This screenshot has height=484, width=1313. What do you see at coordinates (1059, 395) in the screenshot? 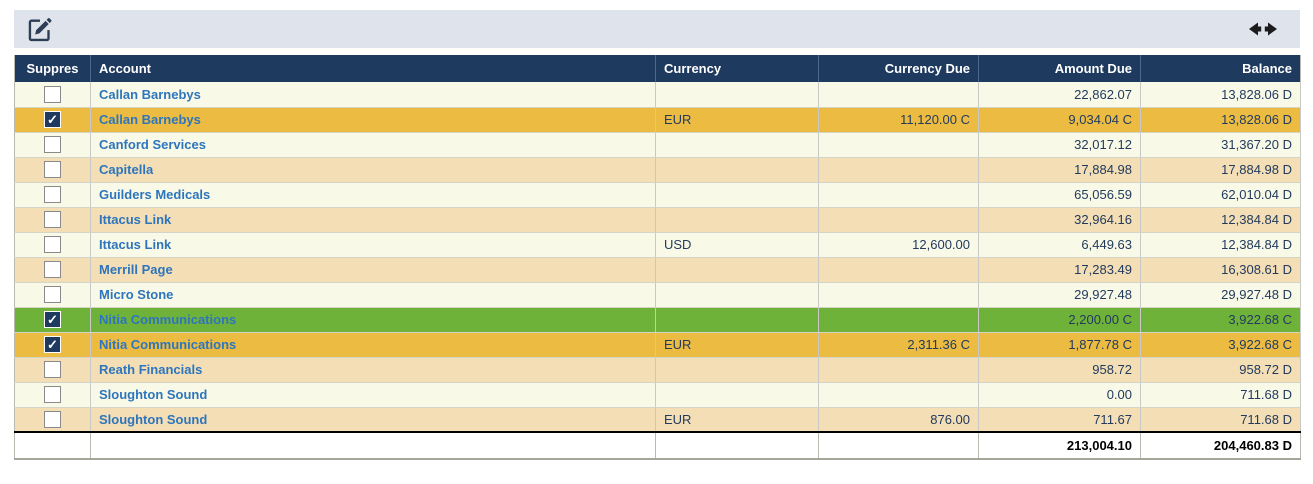
I see `amount-due-cell: 0.00` at bounding box center [1059, 395].